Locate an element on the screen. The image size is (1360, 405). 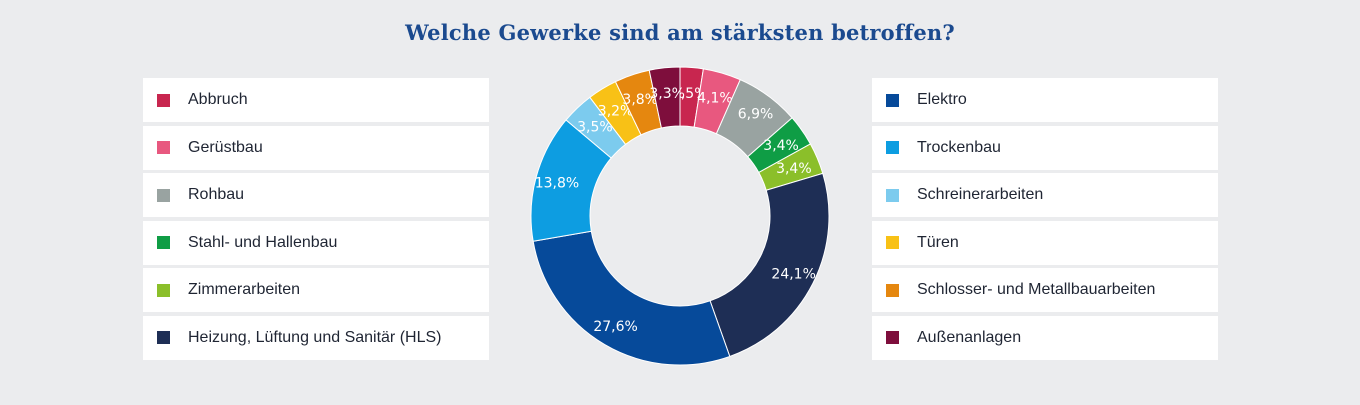
donut-slice-label-3: 3,4% is located at coordinates (781, 146).